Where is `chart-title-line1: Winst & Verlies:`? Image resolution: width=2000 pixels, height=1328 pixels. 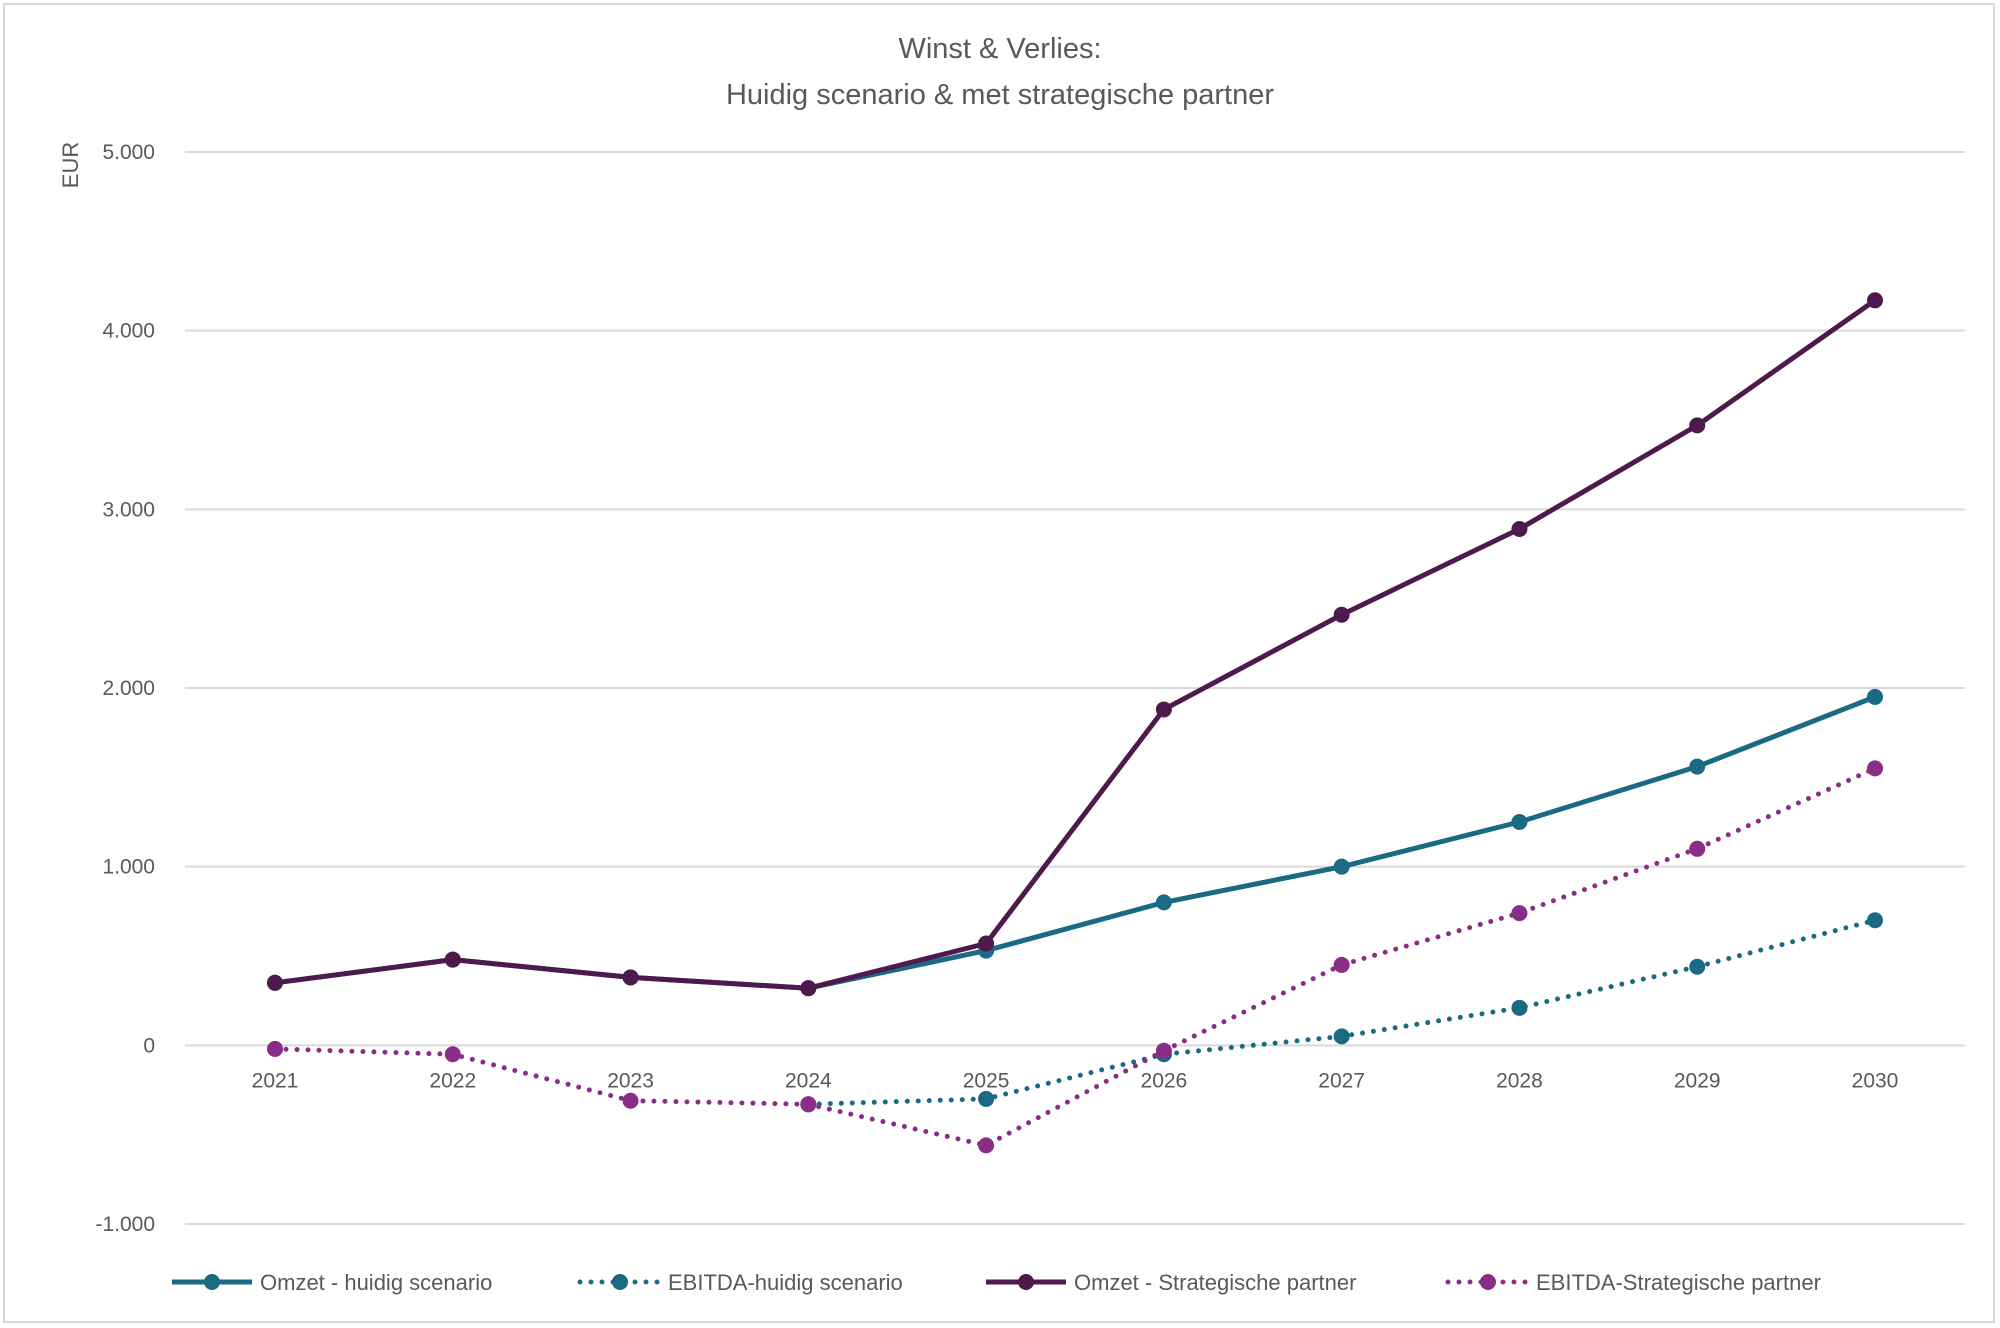
chart-title-line1: Winst & Verlies: is located at coordinates (999, 49).